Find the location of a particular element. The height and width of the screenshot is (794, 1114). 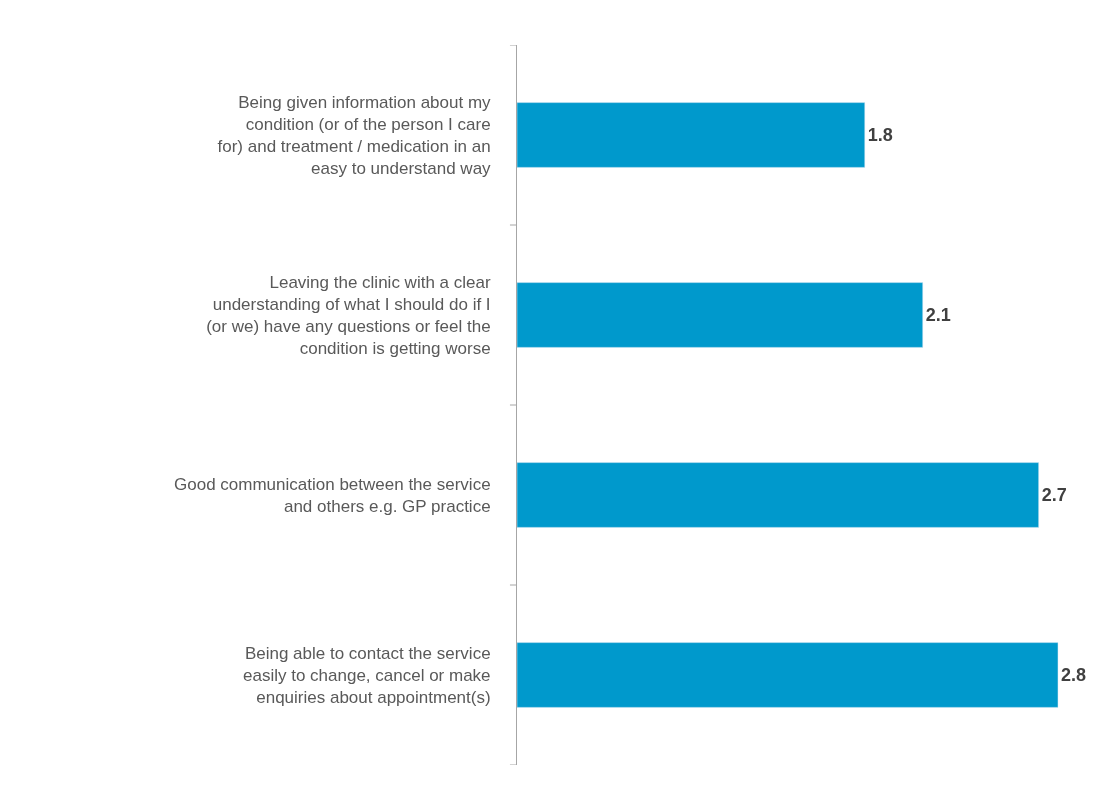

data-label: 1.8 is located at coordinates (880, 135).